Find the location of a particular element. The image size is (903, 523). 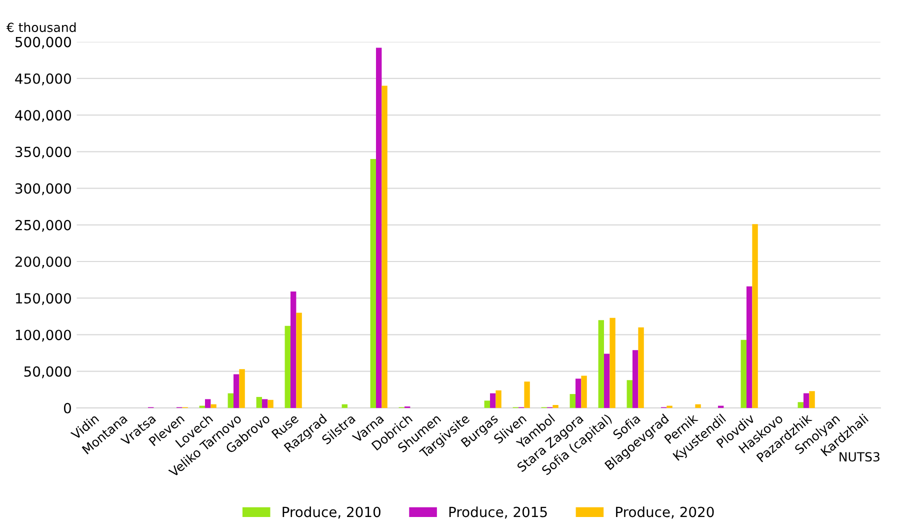

y-tick-label: 50,000 is located at coordinates (47, 372).